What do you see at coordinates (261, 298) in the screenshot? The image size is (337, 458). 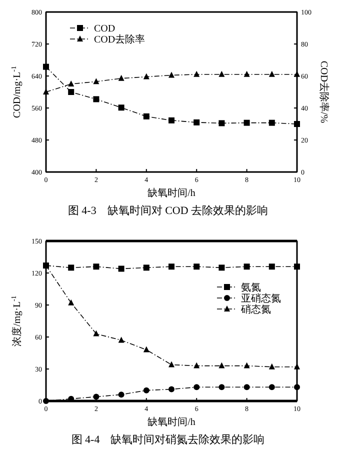 I see `legend-label: 亚硝态氮` at bounding box center [261, 298].